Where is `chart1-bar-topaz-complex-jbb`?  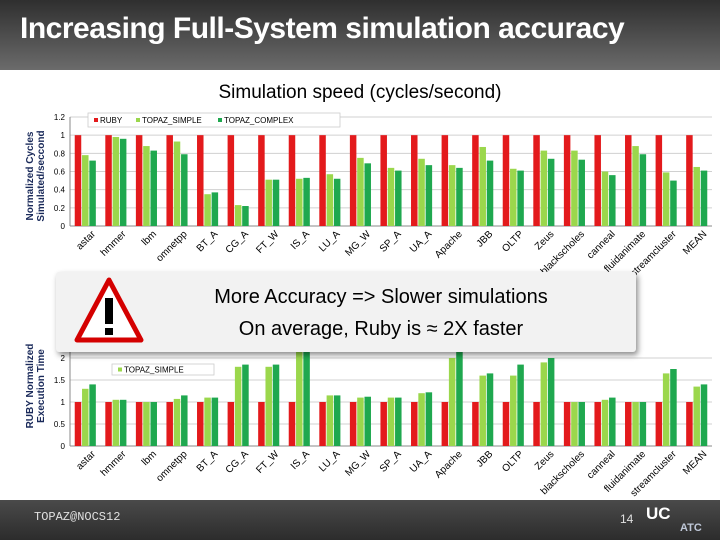 chart1-bar-topaz-complex-jbb is located at coordinates (490, 193).